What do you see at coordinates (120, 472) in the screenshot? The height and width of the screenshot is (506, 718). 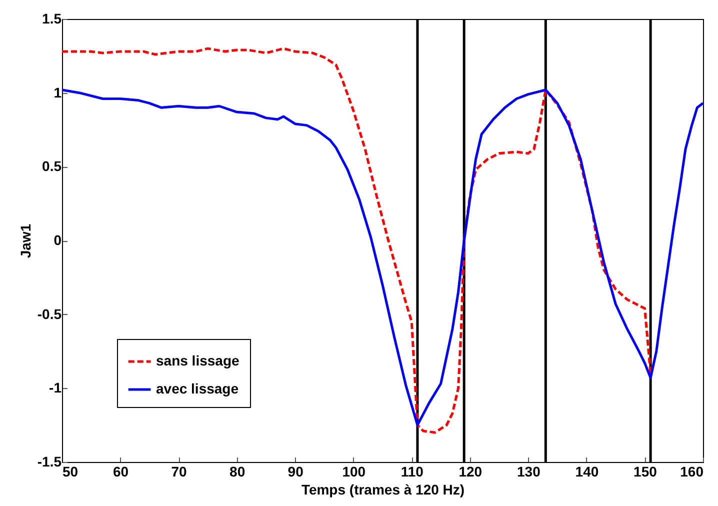 I see `x-tick-label: 60` at bounding box center [120, 472].